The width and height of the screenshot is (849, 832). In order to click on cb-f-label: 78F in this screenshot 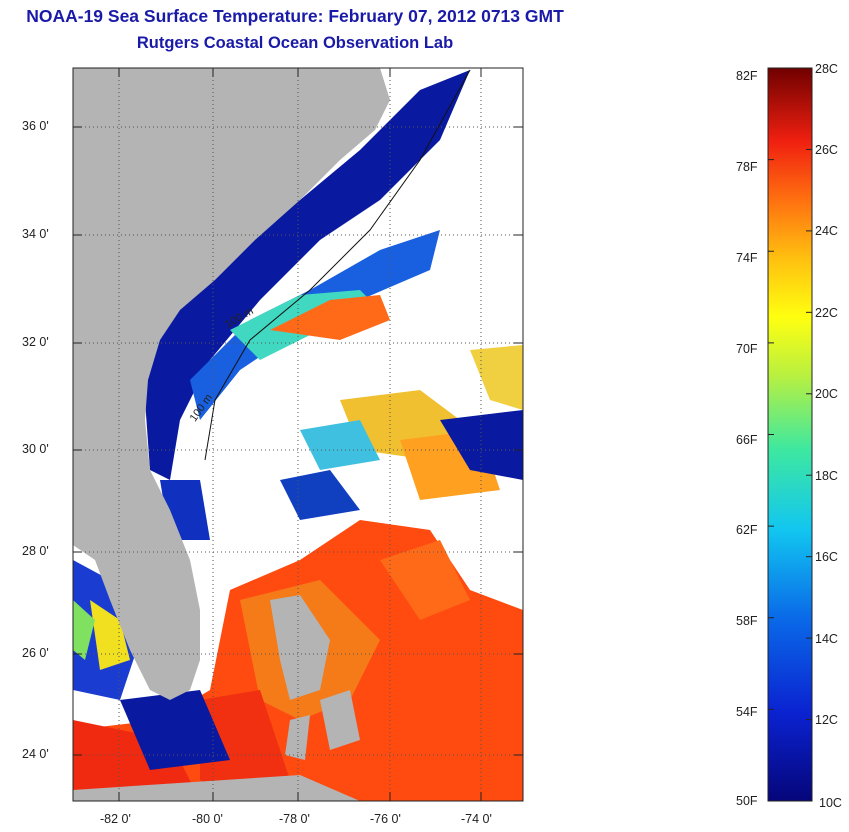, I will do `click(747, 167)`.